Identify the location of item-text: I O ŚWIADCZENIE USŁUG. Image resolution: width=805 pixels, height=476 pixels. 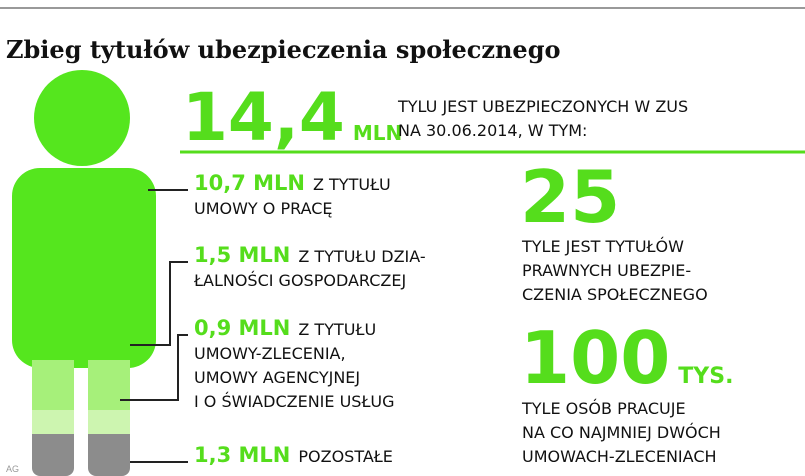
(294, 401).